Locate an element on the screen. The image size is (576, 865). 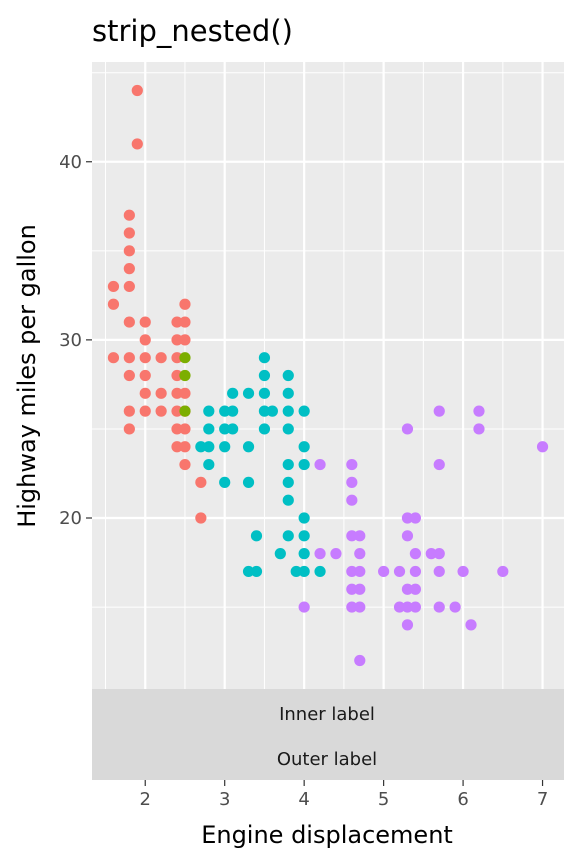
outer-strip-label: Outer label is located at coordinates (327, 759).